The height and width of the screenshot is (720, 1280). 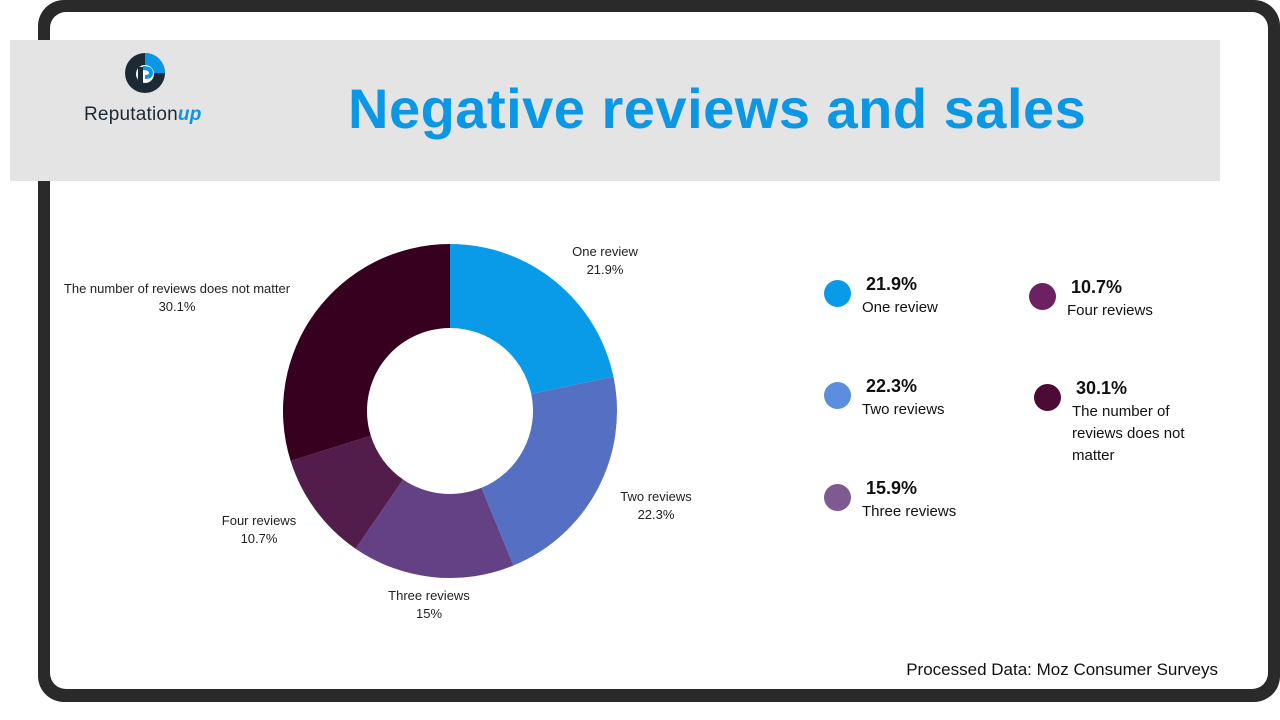 What do you see at coordinates (429, 613) in the screenshot?
I see `slice-label-value: 15%` at bounding box center [429, 613].